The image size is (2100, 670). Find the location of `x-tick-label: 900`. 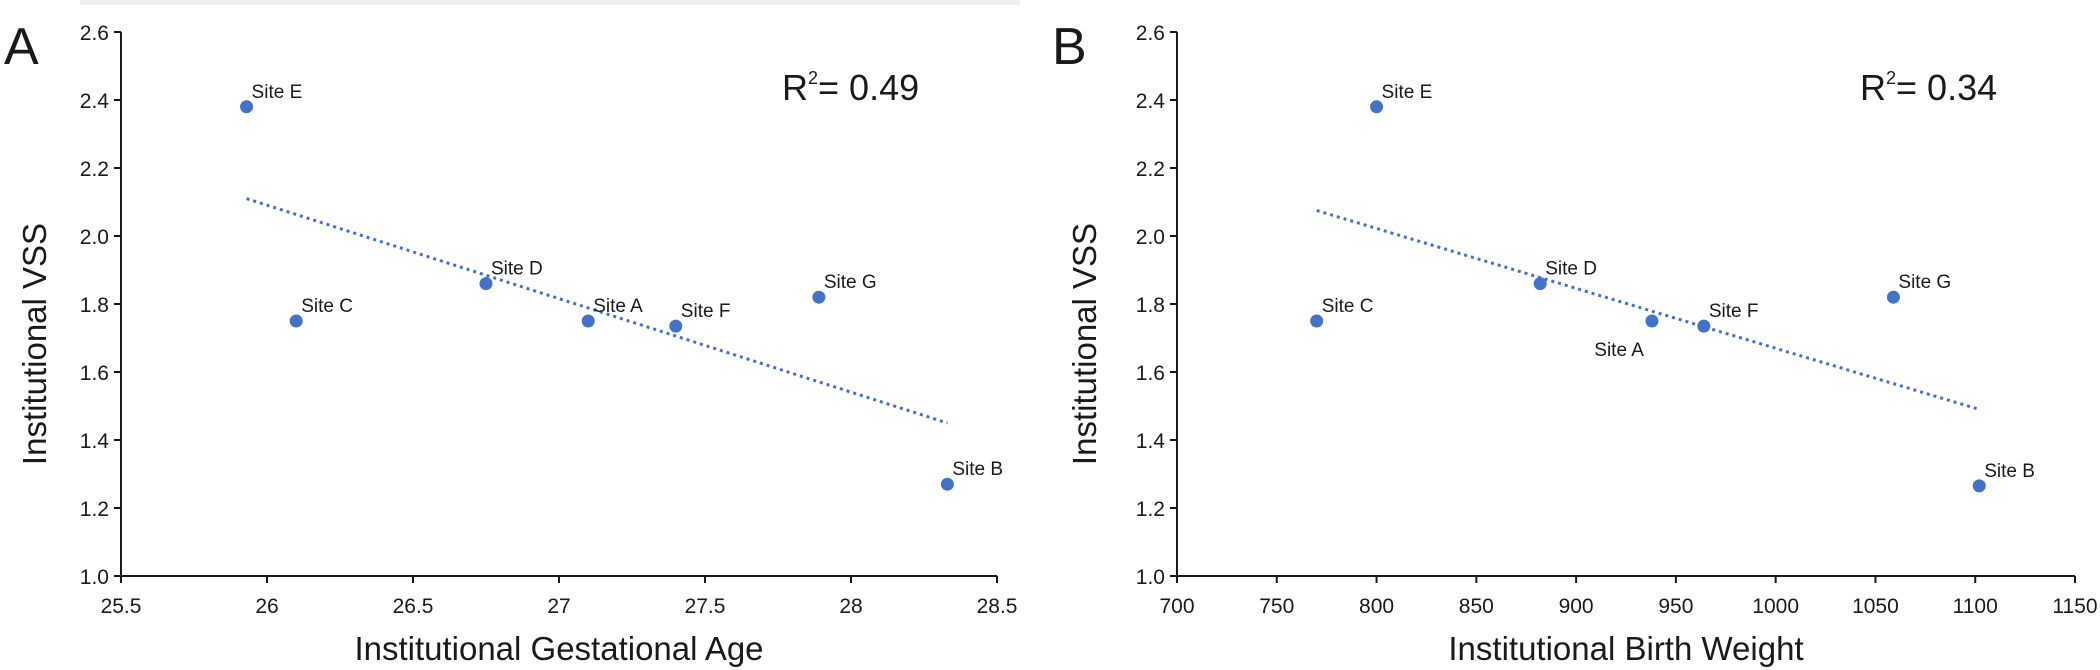

x-tick-label: 900 is located at coordinates (1576, 606).